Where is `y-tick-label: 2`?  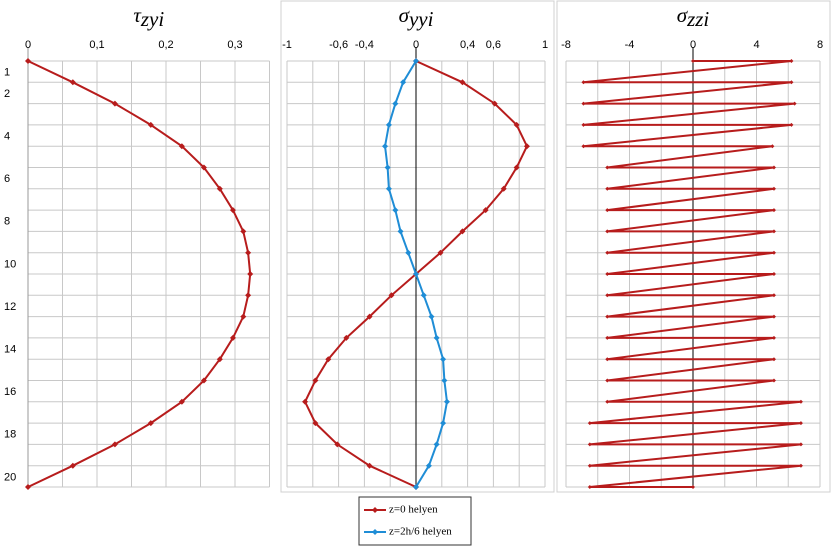 y-tick-label: 2 is located at coordinates (7, 94).